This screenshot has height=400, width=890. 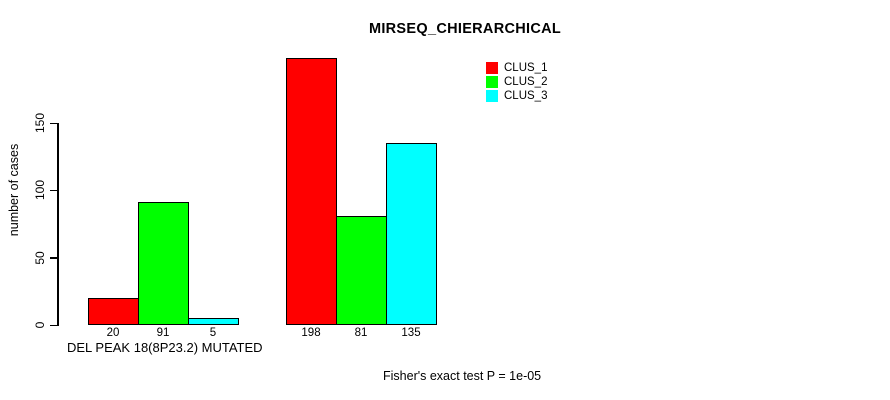 What do you see at coordinates (165, 347) in the screenshot?
I see `x-axis-title: DEL PEAK 18(8P23.2) MUTATED` at bounding box center [165, 347].